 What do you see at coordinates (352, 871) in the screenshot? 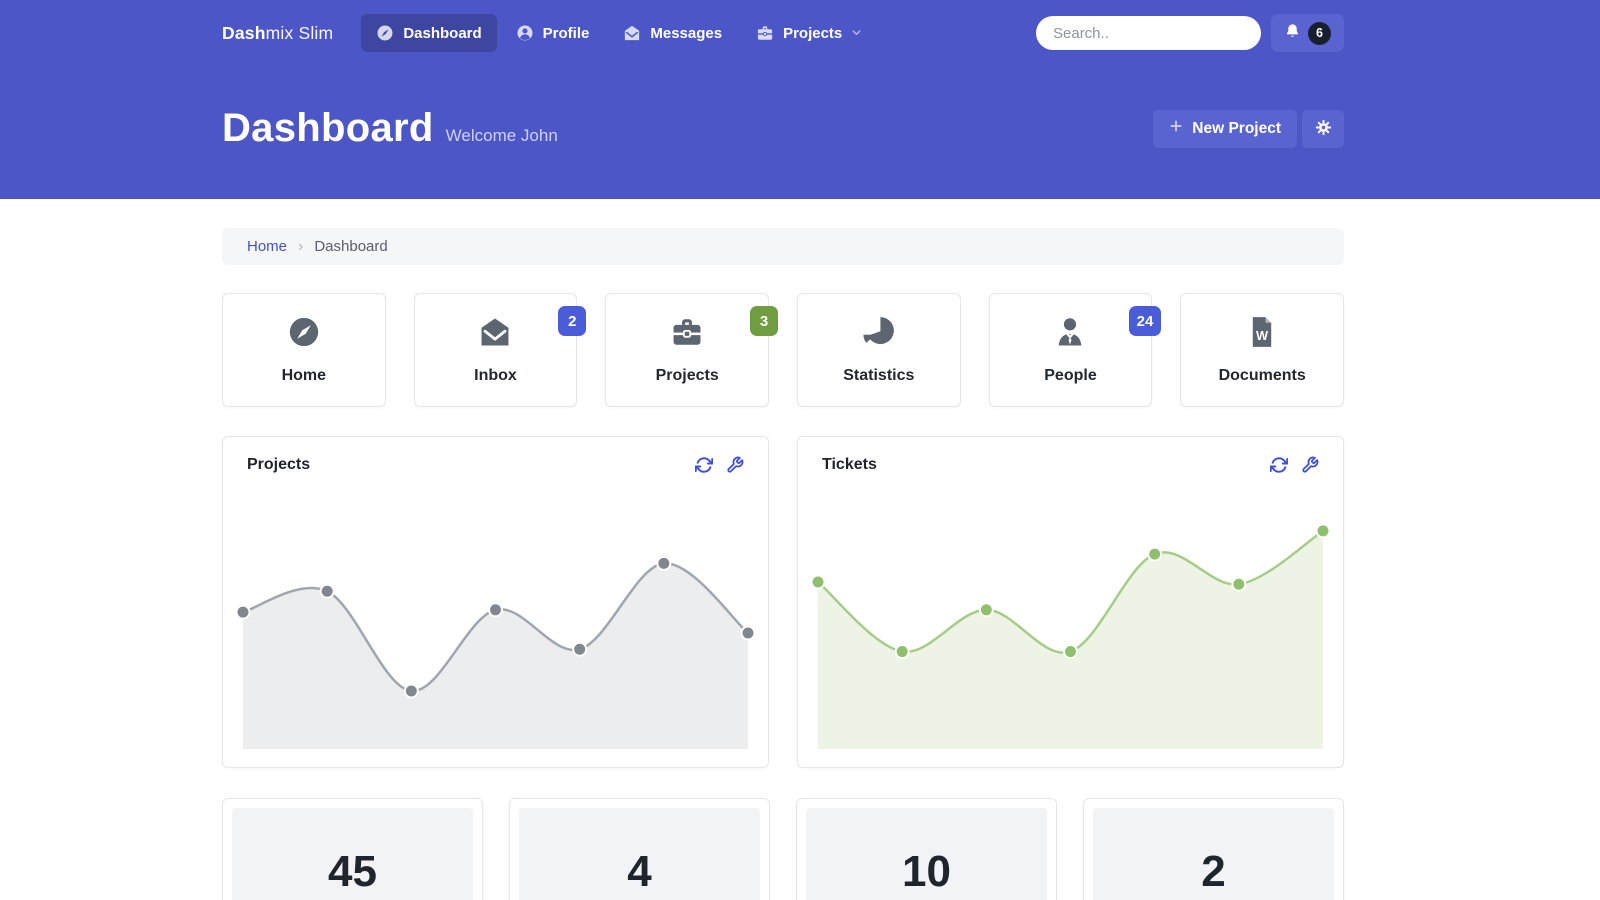
I see `stat-value: 45` at bounding box center [352, 871].